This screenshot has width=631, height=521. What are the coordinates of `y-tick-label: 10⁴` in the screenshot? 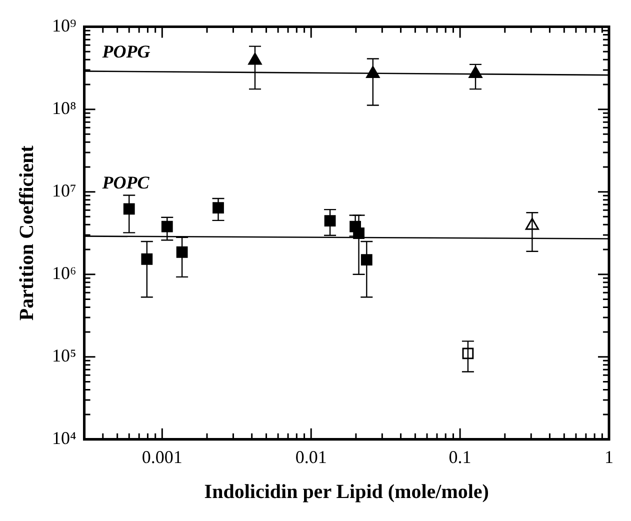 It's located at (64, 438).